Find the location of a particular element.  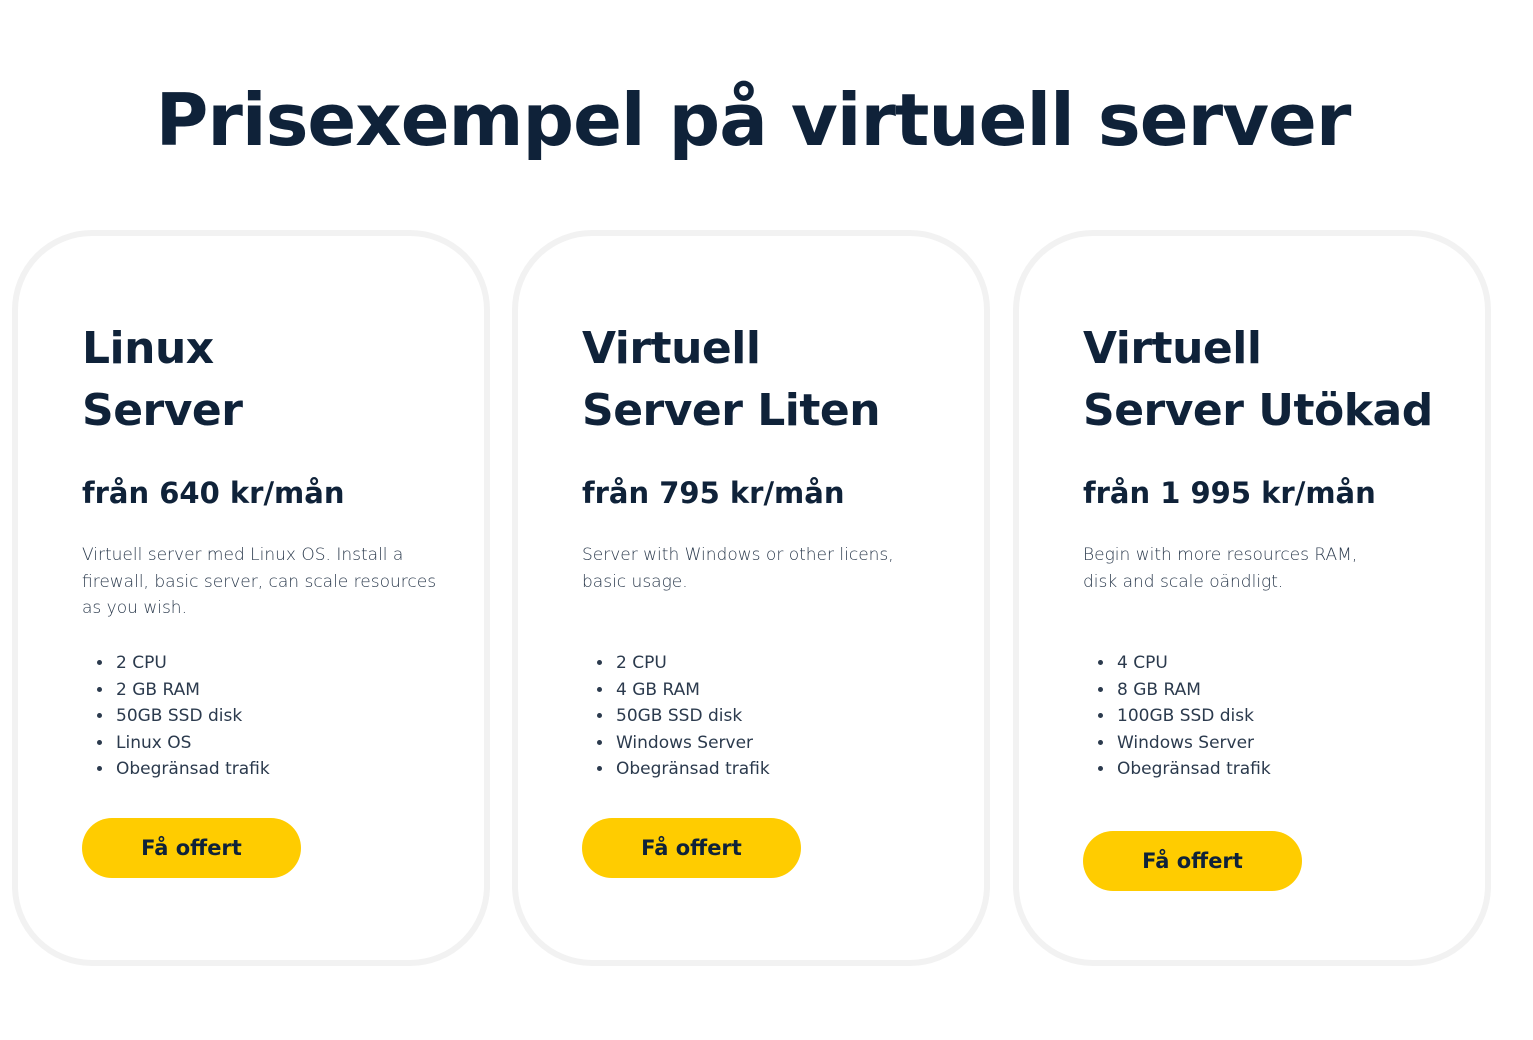

feature-item: 2 GB RAM is located at coordinates (192, 690).